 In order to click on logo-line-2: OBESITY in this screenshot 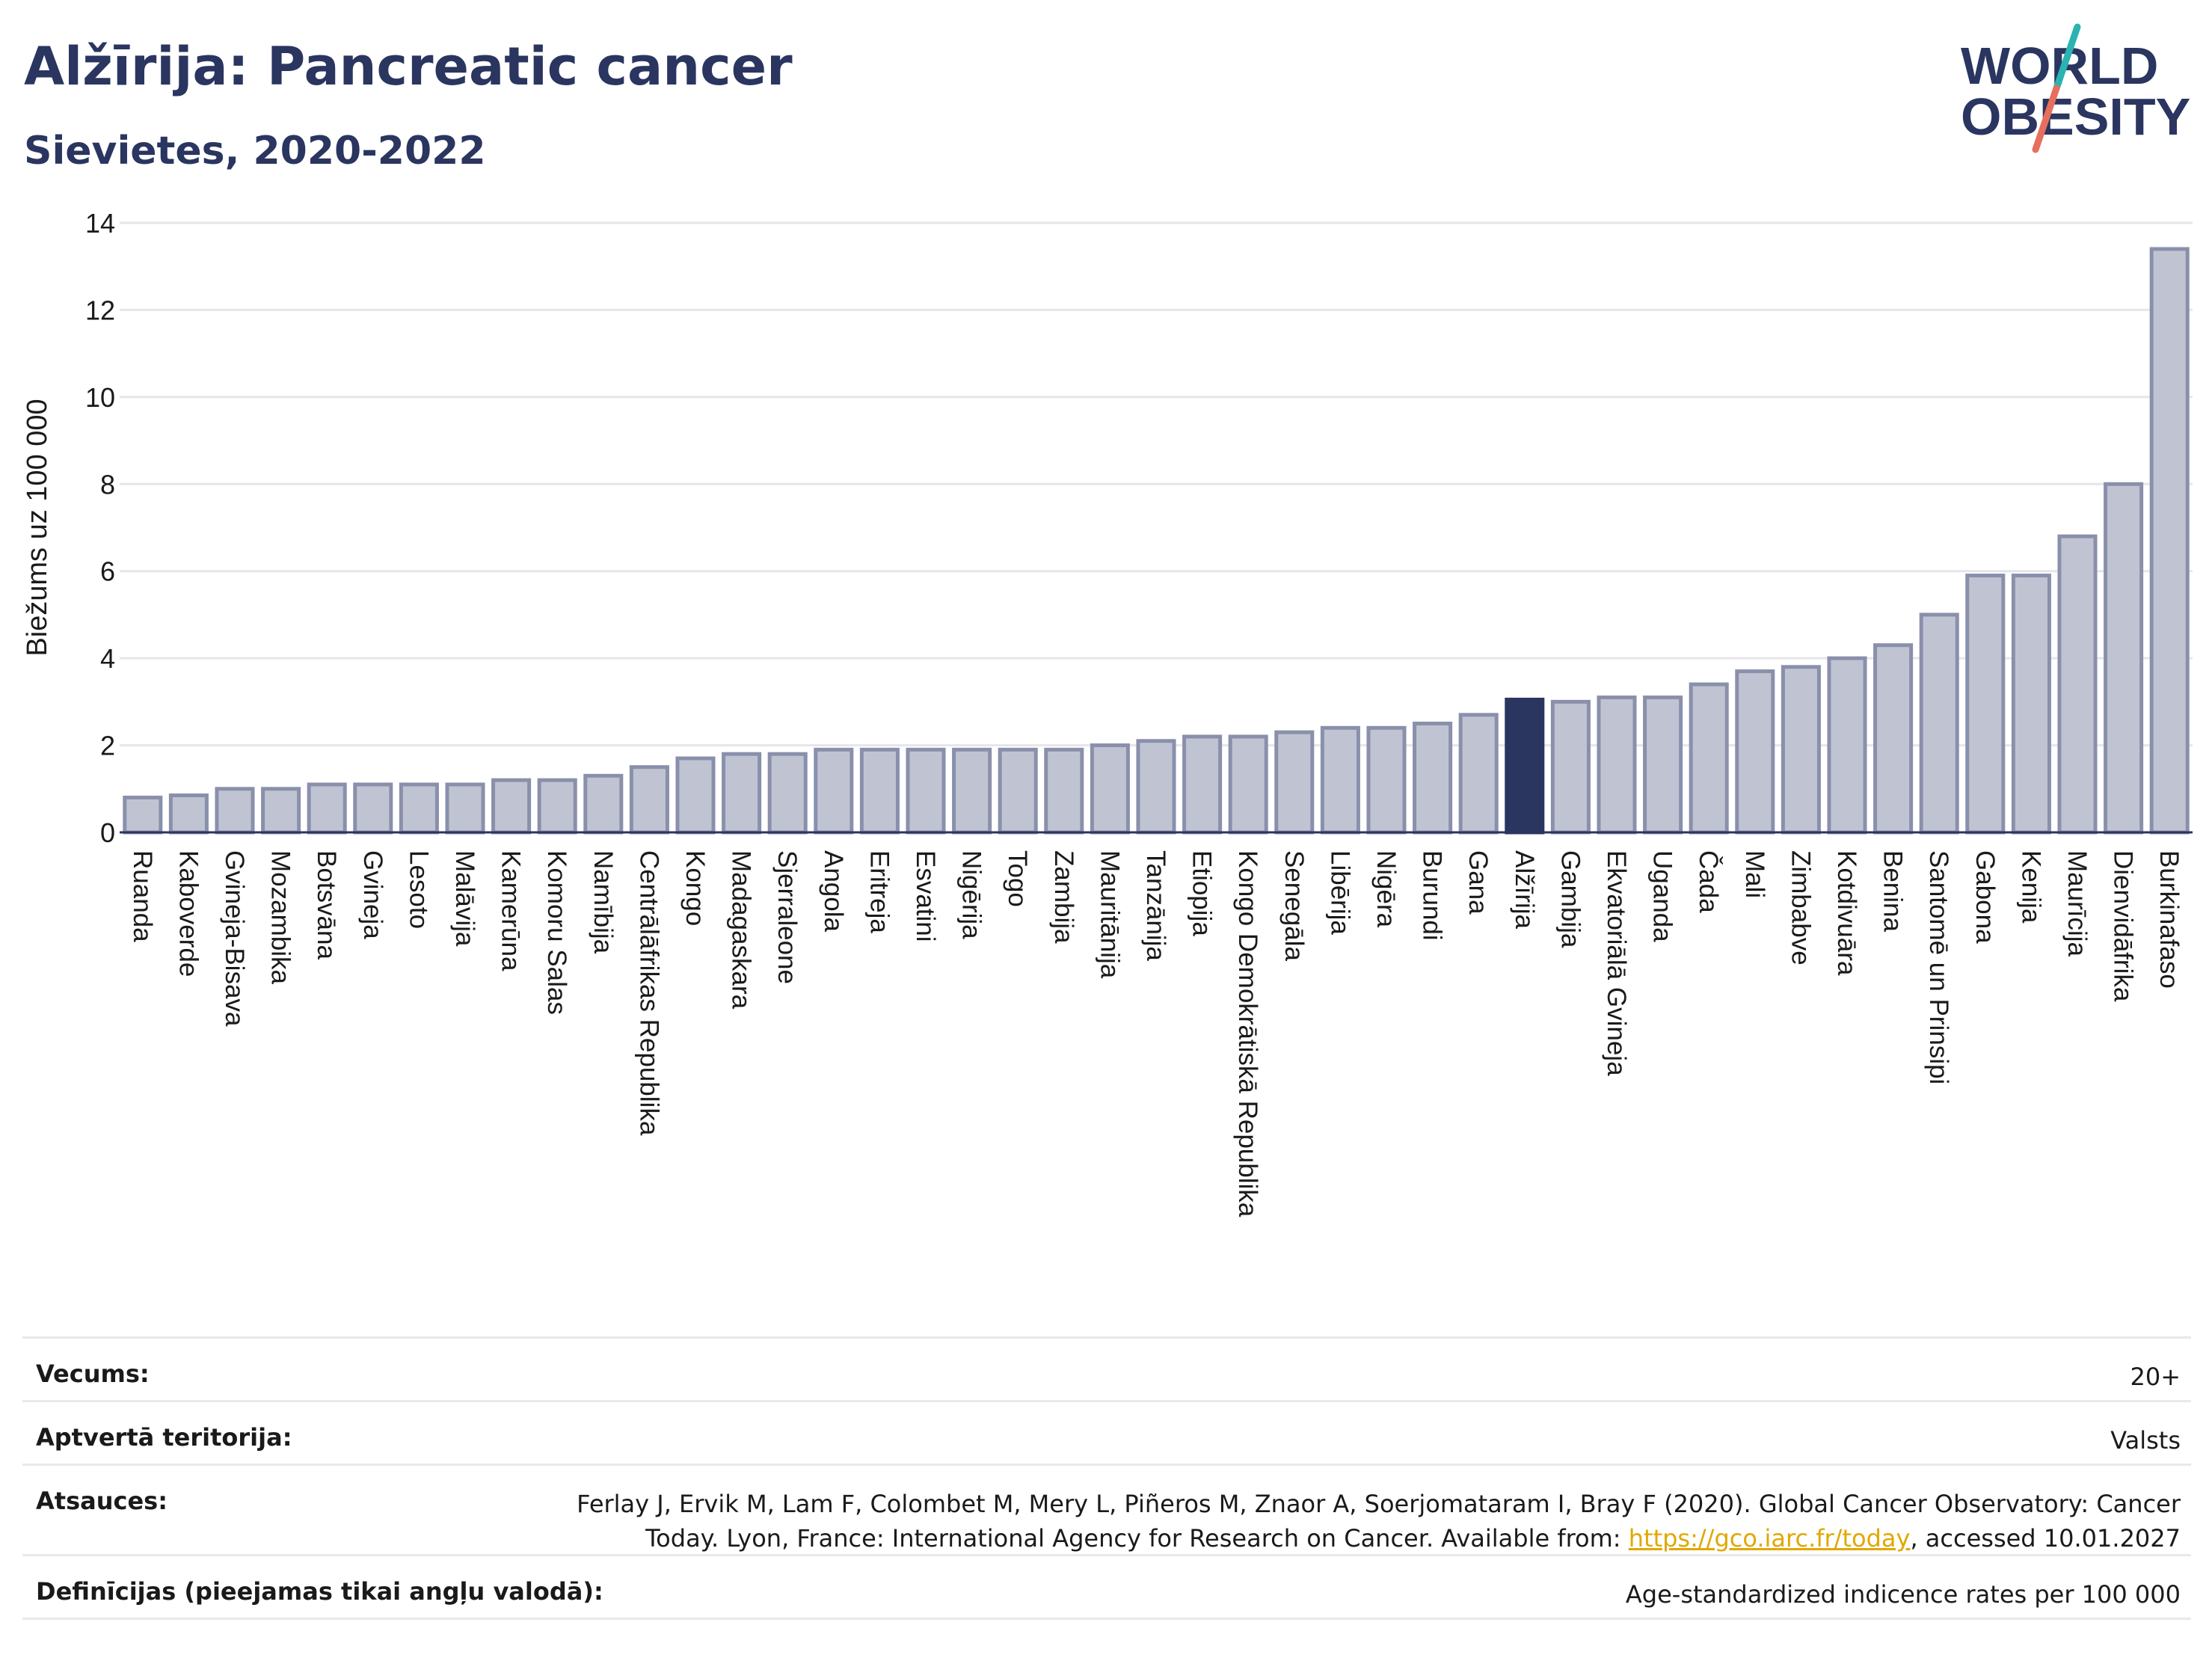, I will do `click(2075, 116)`.